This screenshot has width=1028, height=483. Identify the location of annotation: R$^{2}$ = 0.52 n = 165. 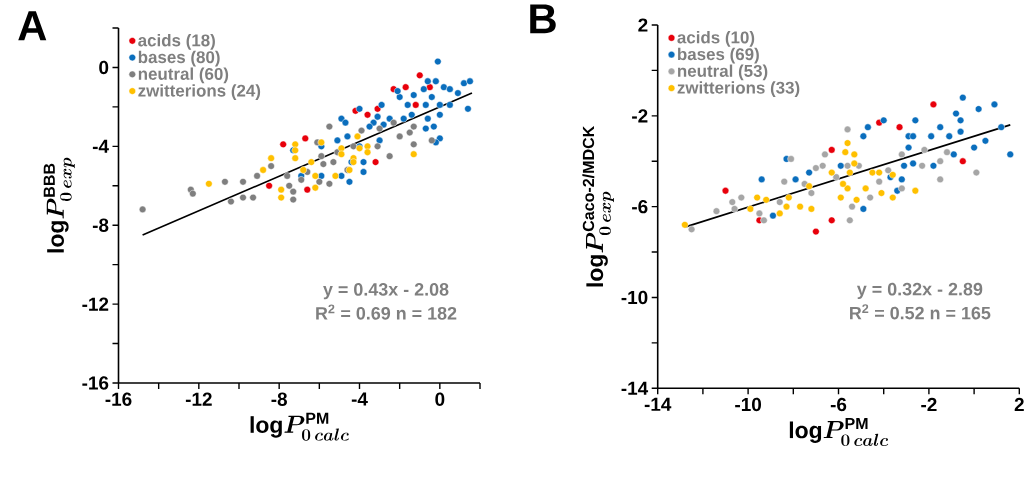
(920, 312).